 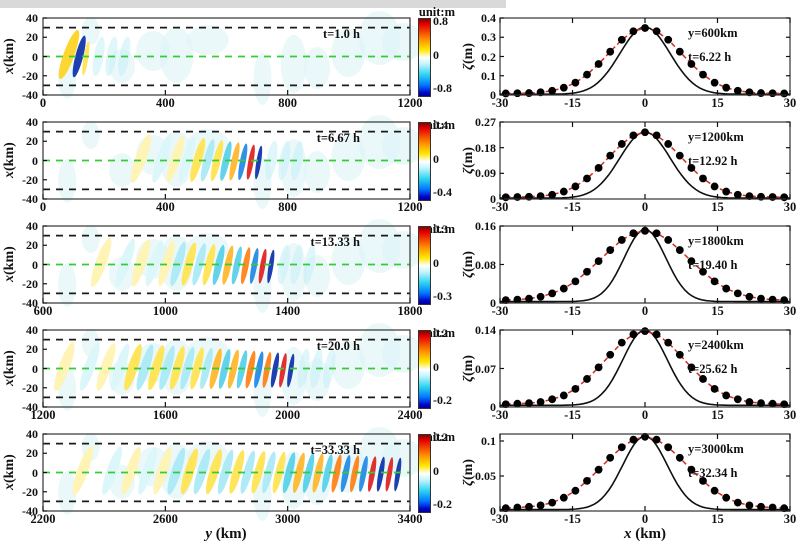 What do you see at coordinates (716, 449) in the screenshot?
I see `distance-label: y=3000km` at bounding box center [716, 449].